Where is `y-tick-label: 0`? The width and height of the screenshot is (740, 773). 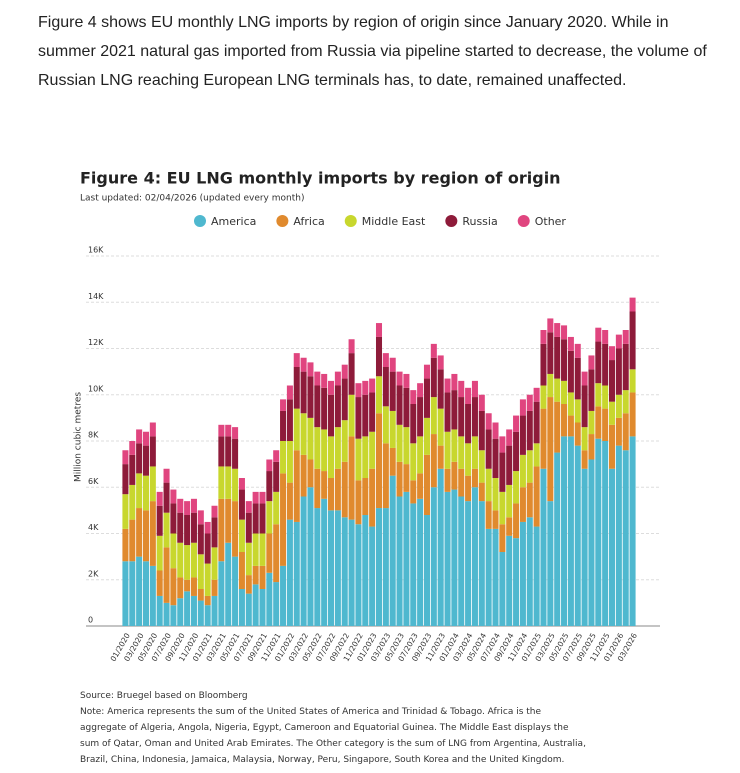 y-tick-label: 0 is located at coordinates (90, 620).